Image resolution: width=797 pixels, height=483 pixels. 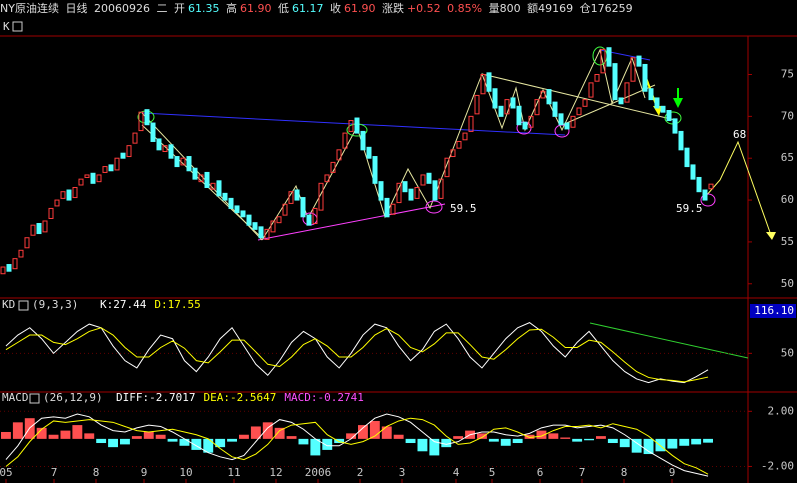 I want to click on x-tick-label: 9, so click(x=144, y=472).